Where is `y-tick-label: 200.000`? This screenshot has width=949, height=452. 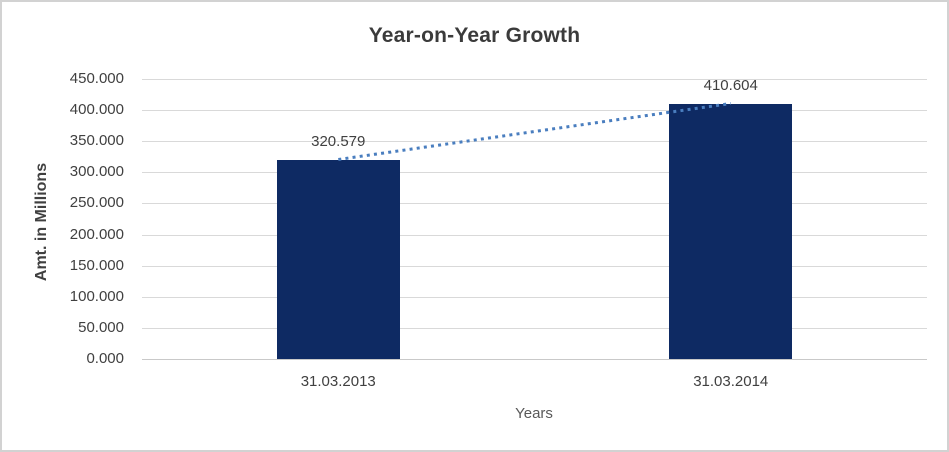
y-tick-label: 200.000 is located at coordinates (96, 234).